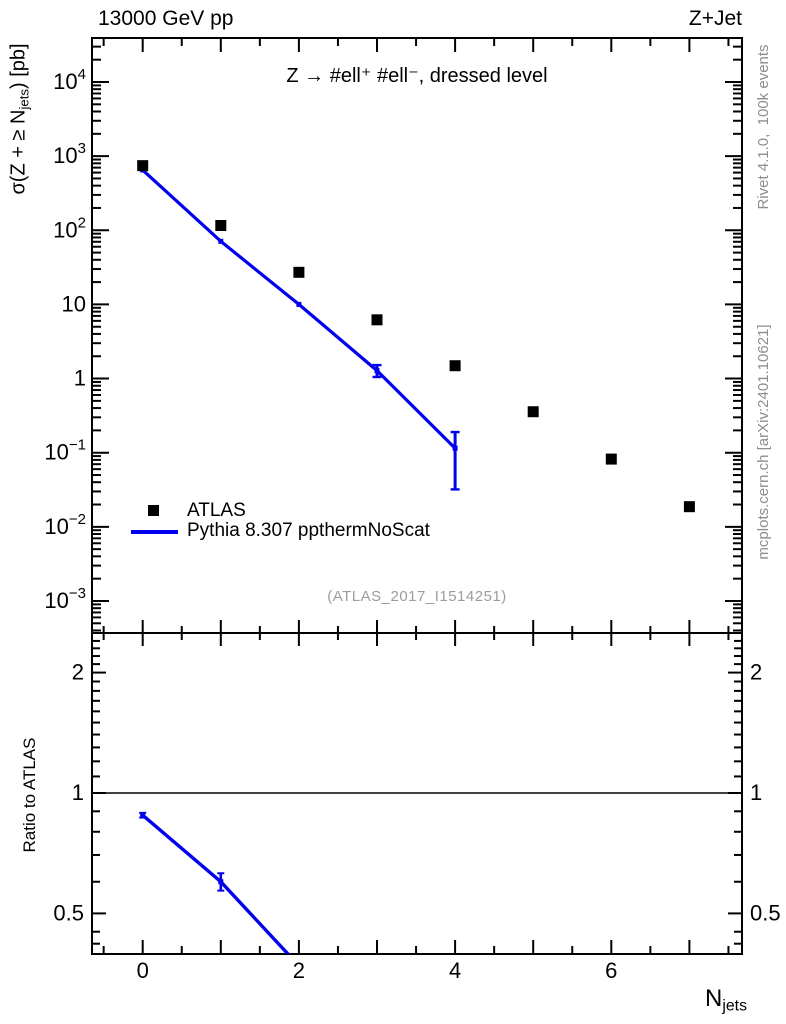 The height and width of the screenshot is (1024, 786). I want to click on analysis-watermark: (ATLAS_2017_I1514251), so click(417, 596).